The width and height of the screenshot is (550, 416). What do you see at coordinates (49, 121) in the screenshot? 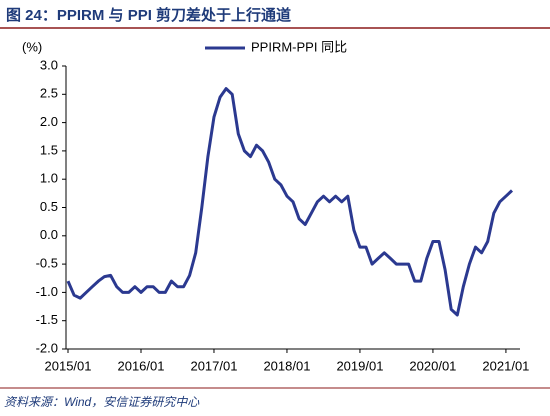
I see `y-tick-label: 2.0` at bounding box center [49, 121].